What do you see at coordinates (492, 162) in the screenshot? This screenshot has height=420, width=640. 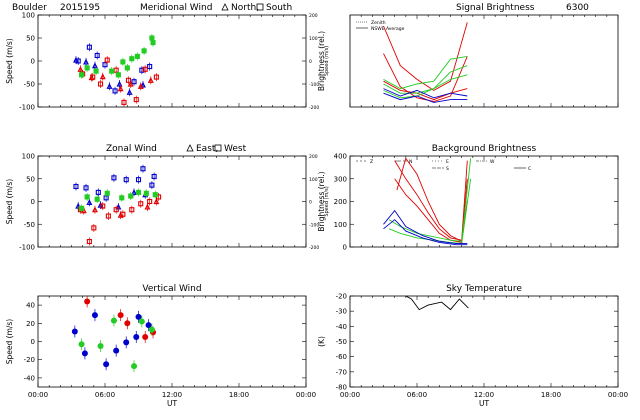 I see `legend-label: W` at bounding box center [492, 162].